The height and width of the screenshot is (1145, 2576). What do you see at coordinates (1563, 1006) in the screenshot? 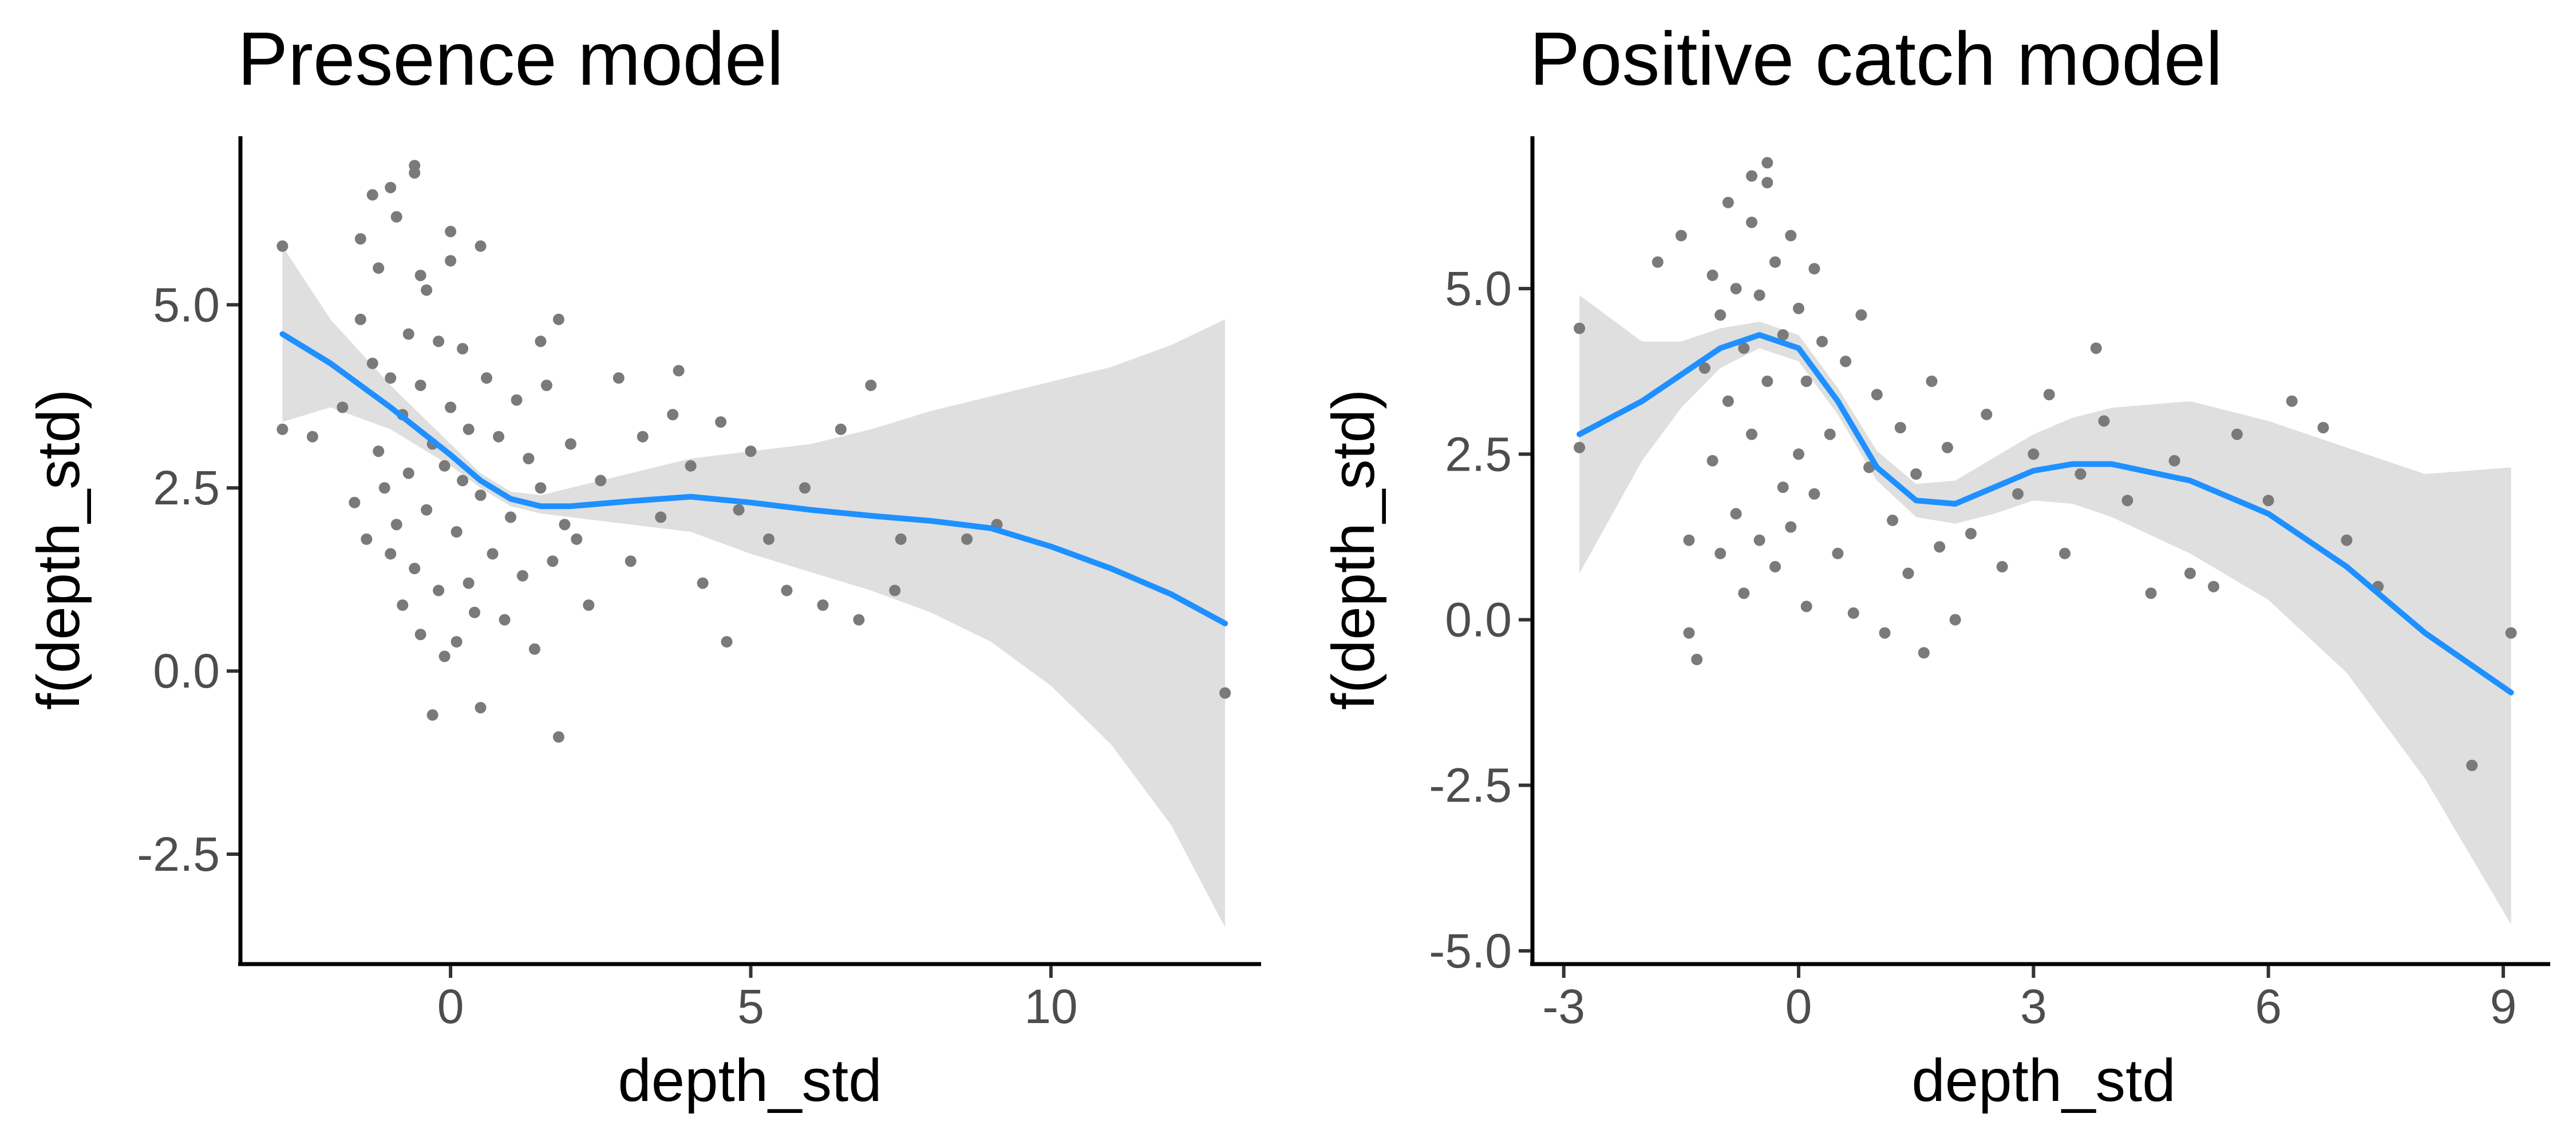
I see `x-tick-label: -3` at bounding box center [1563, 1006].